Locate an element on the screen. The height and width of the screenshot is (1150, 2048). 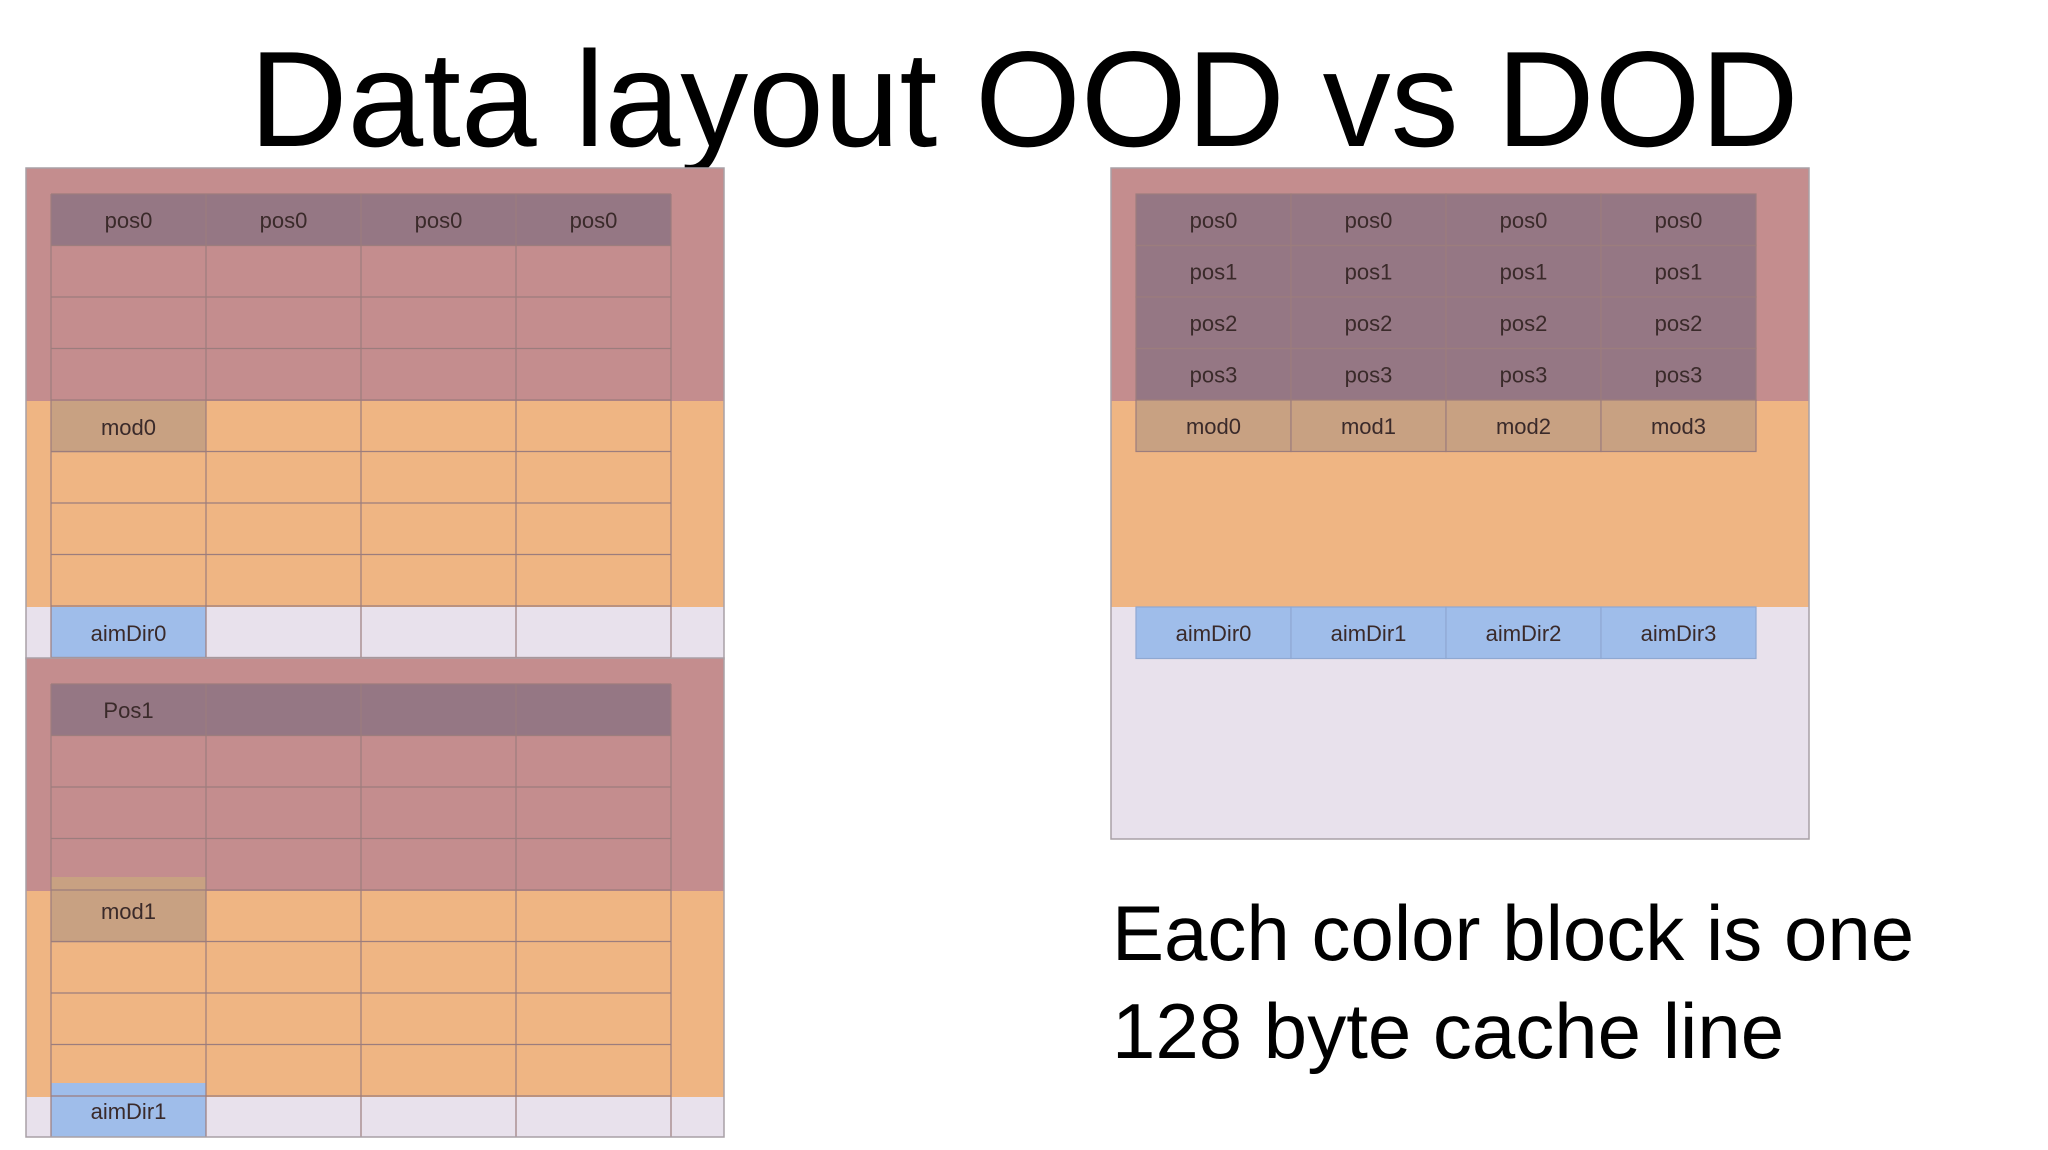
ood-aim-label: aimDir0 is located at coordinates (129, 633).